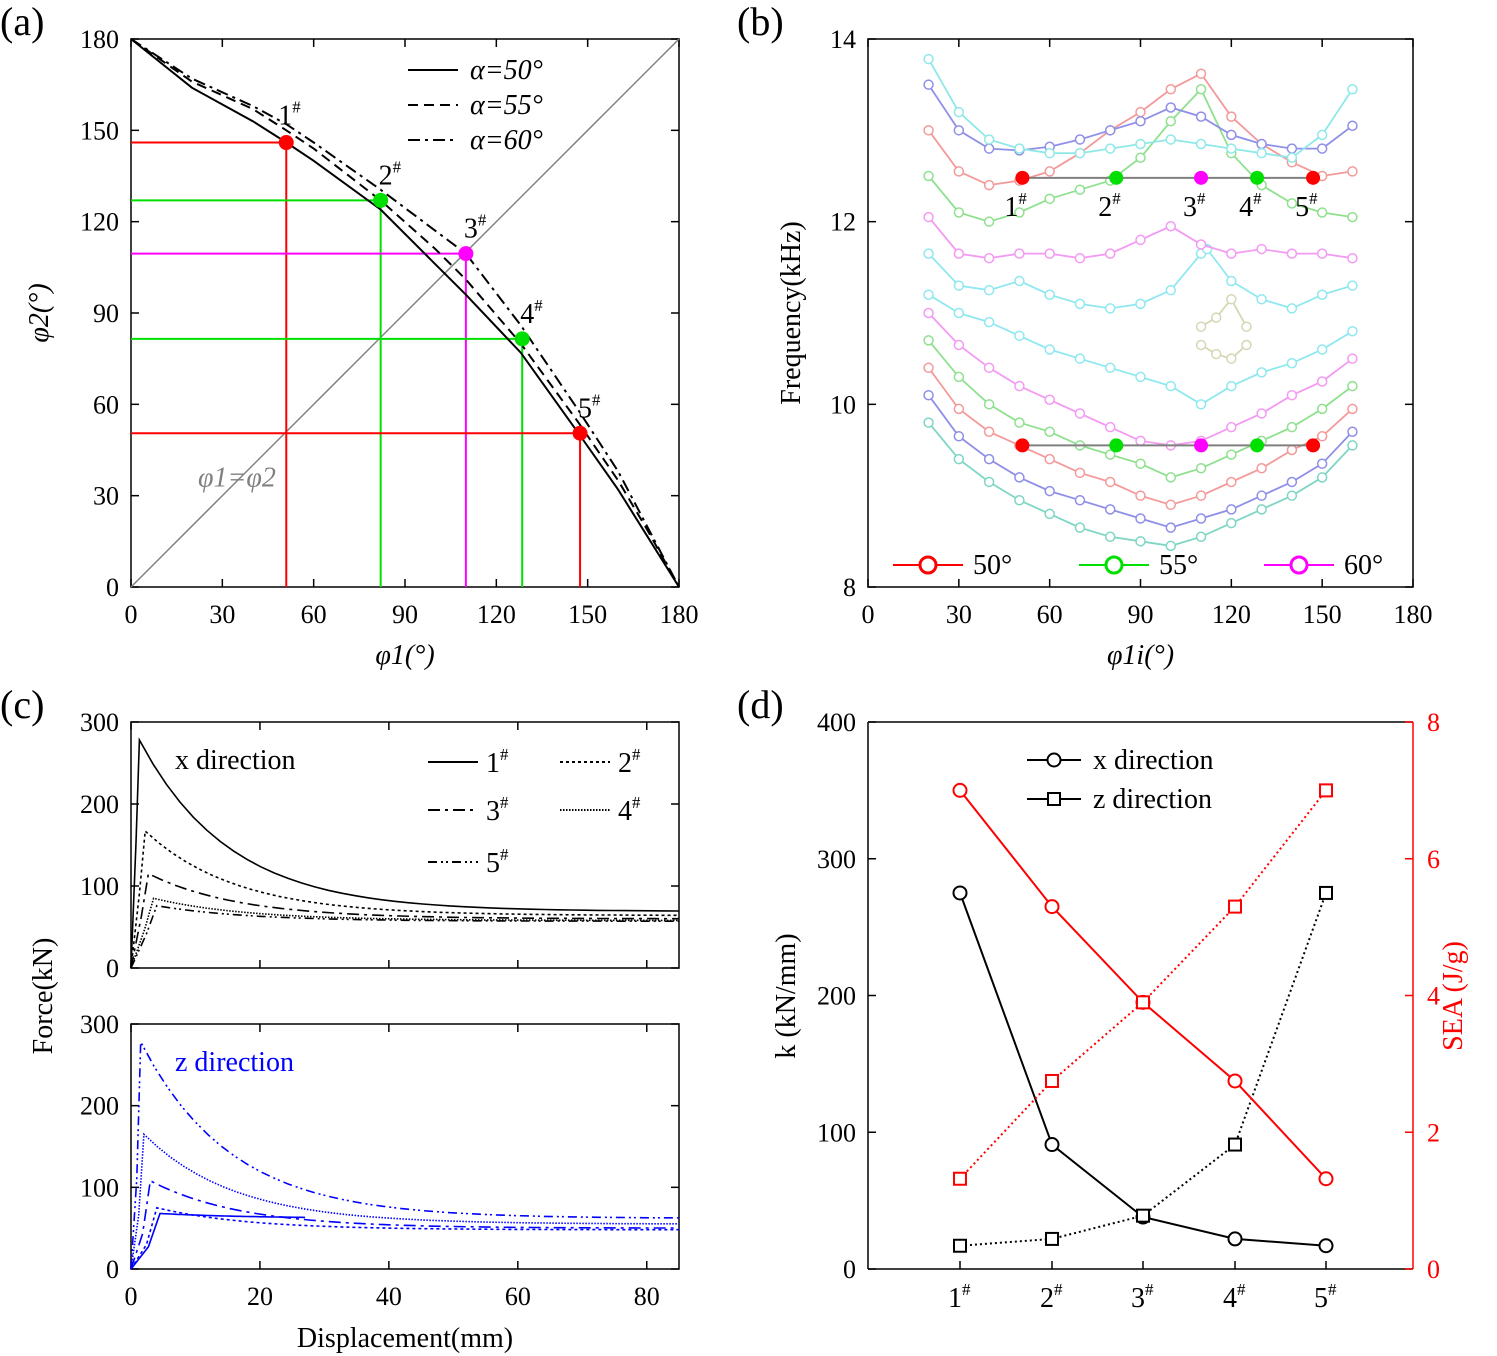 This screenshot has height=1356, width=1497. What do you see at coordinates (1152, 799) in the screenshot?
I see `legend-label-d: z direction` at bounding box center [1152, 799].